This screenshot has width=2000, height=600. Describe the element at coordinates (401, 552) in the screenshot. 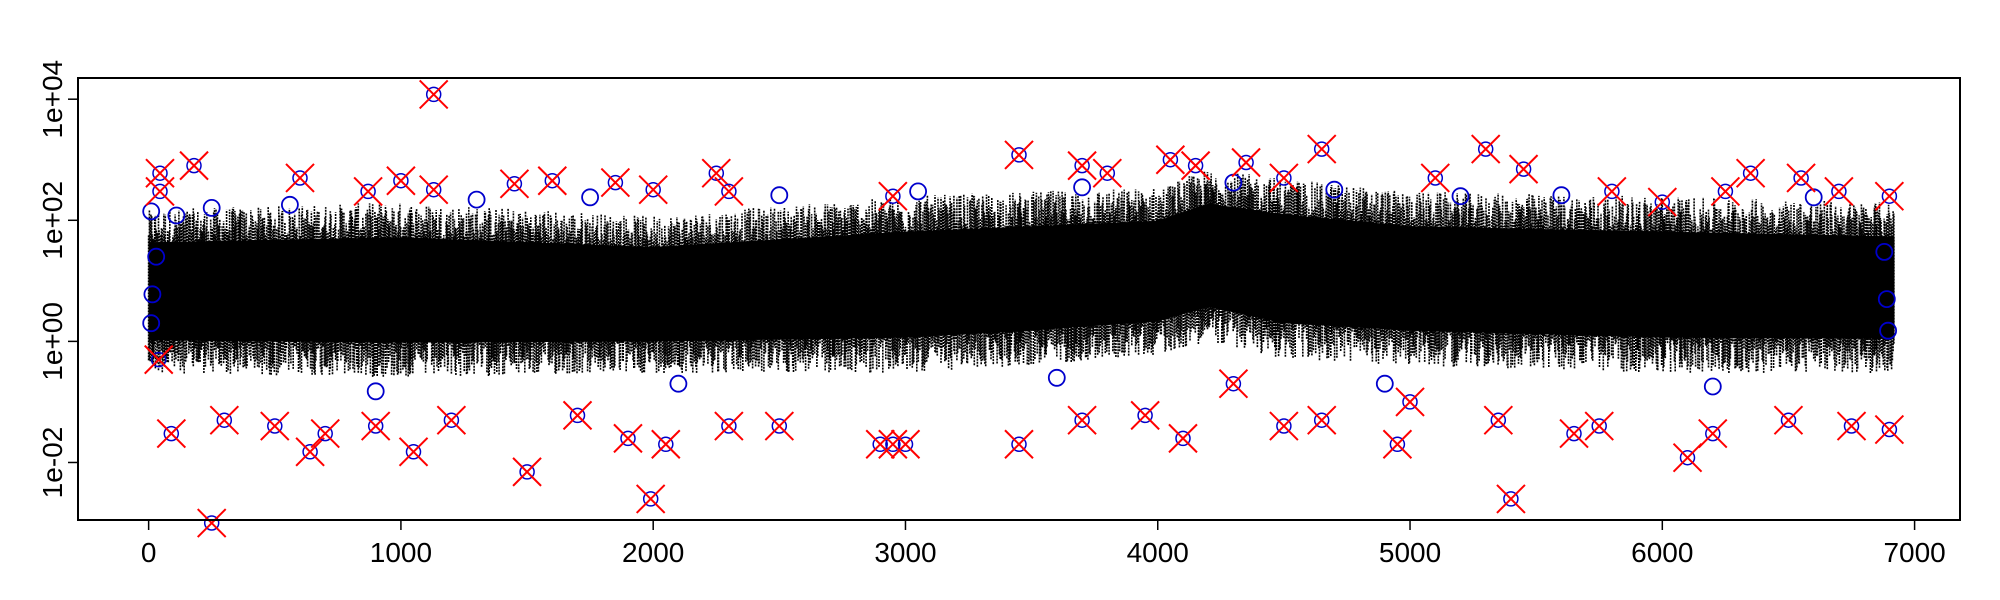

I see `x-tick-label: 1000` at that location.